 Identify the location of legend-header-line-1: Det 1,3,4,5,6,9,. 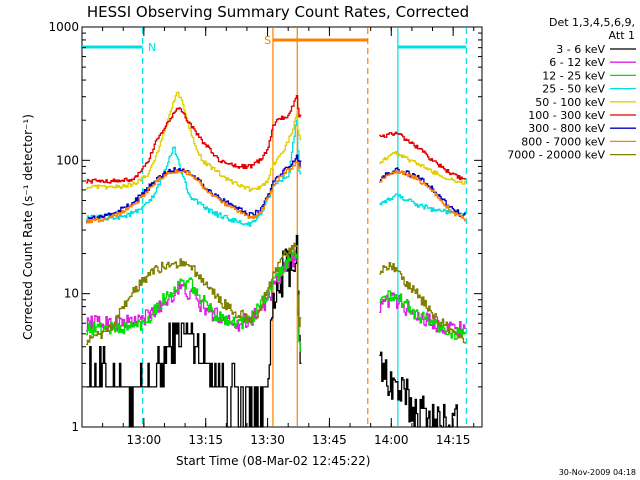
(592, 22).